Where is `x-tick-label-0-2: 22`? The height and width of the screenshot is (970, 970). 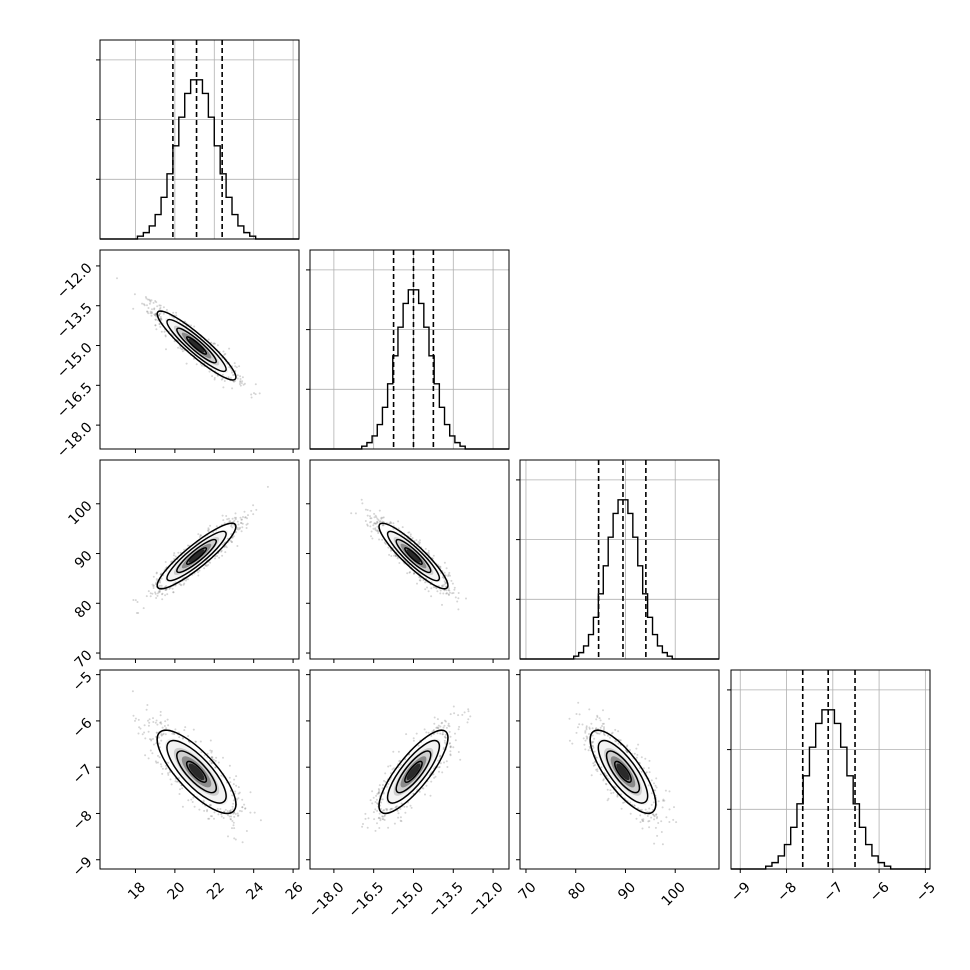
x-tick-label-0-2: 22 is located at coordinates (216, 891).